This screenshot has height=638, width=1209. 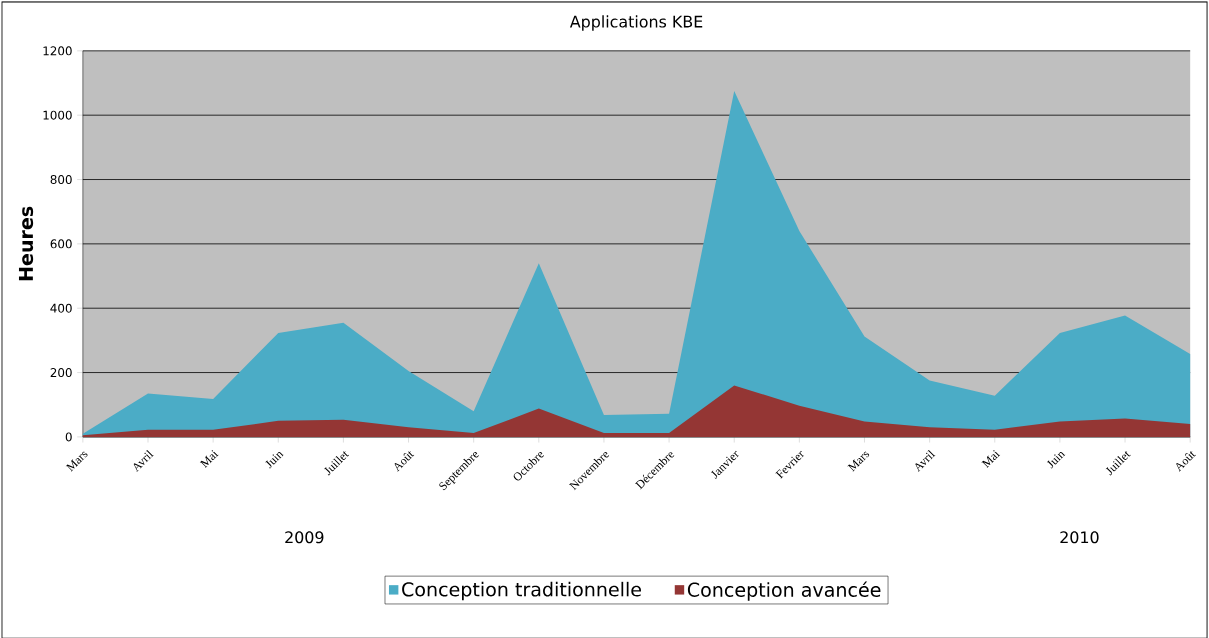 What do you see at coordinates (57, 51) in the screenshot?
I see `y-tick-label: 1200` at bounding box center [57, 51].